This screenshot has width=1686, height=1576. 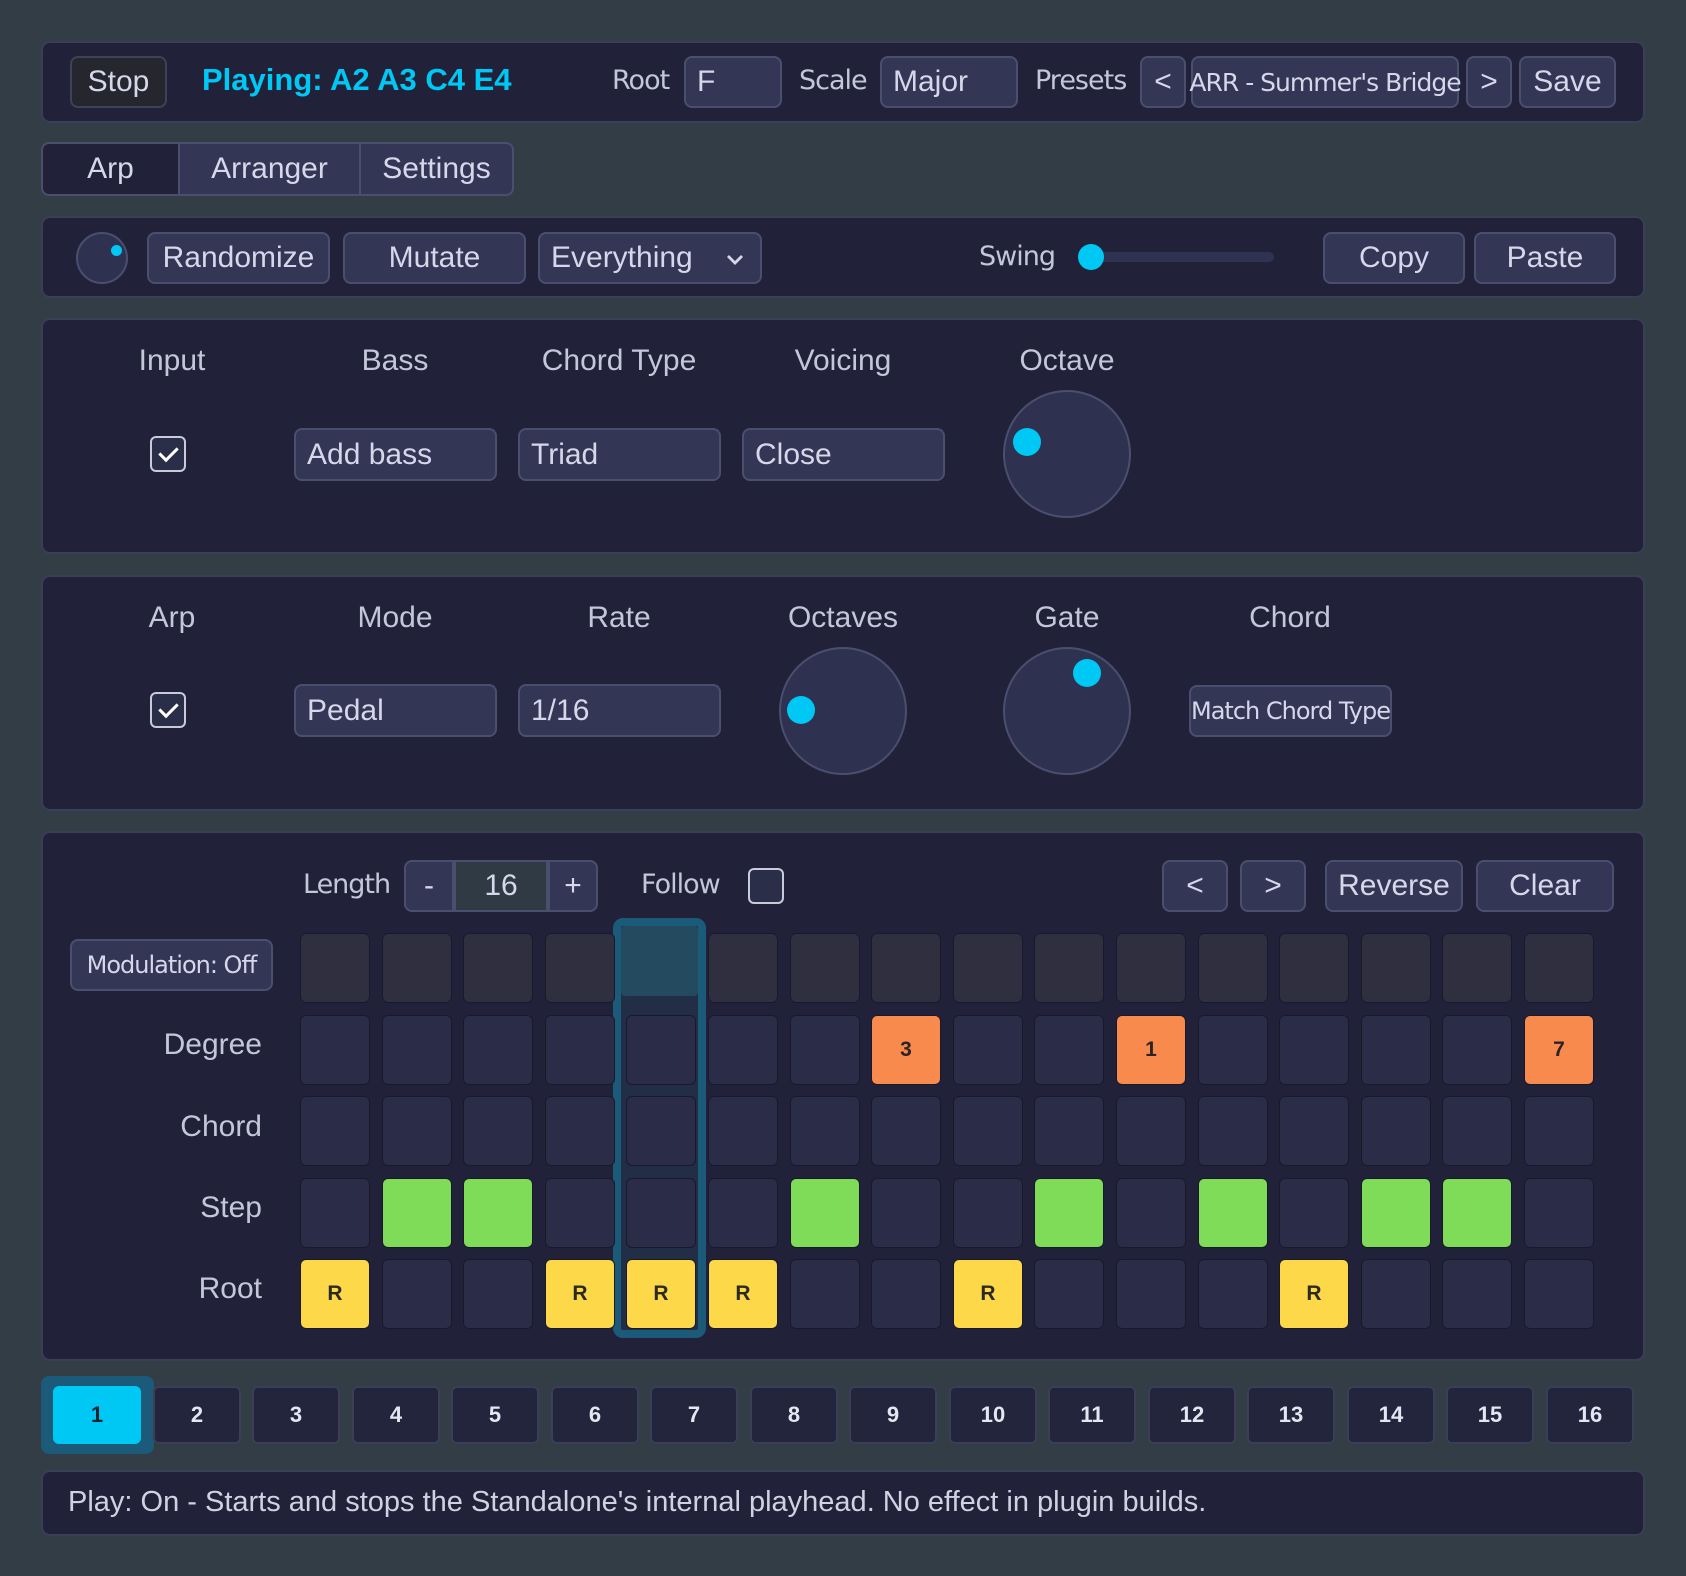 What do you see at coordinates (650, 258) in the screenshot?
I see `randomize-target-select: Everything` at bounding box center [650, 258].